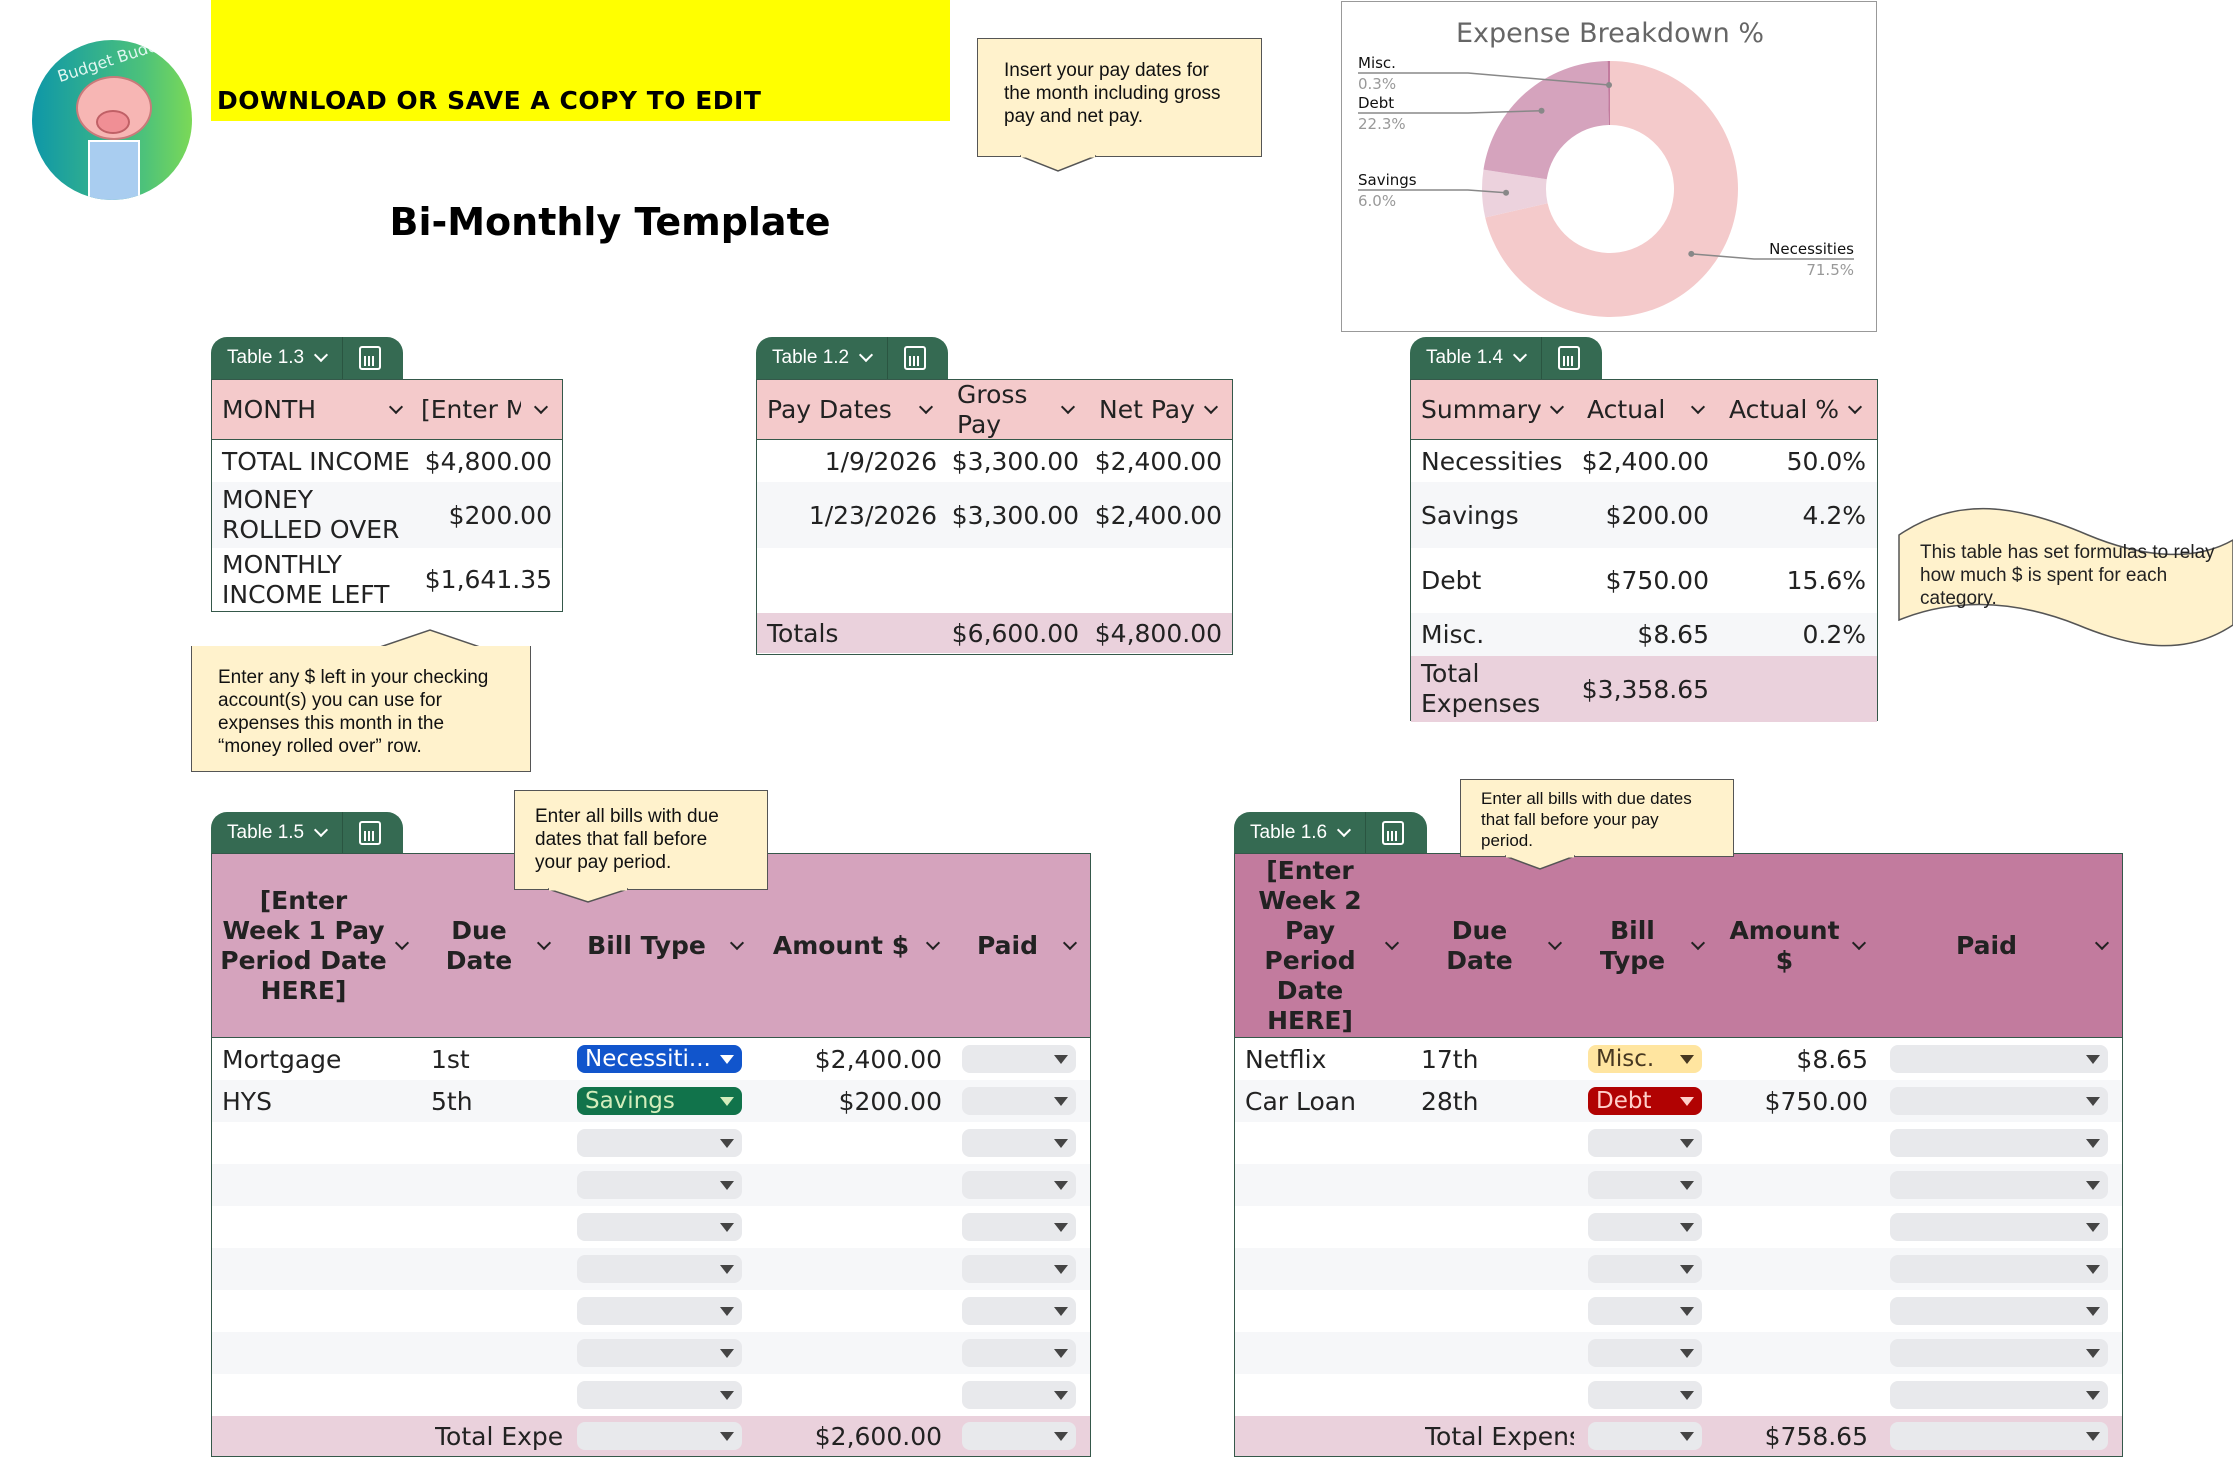 The image size is (2233, 1467). Describe the element at coordinates (316, 946) in the screenshot. I see `header-pay-period: [Enter Week 1 Pay Period Date HERE]` at that location.